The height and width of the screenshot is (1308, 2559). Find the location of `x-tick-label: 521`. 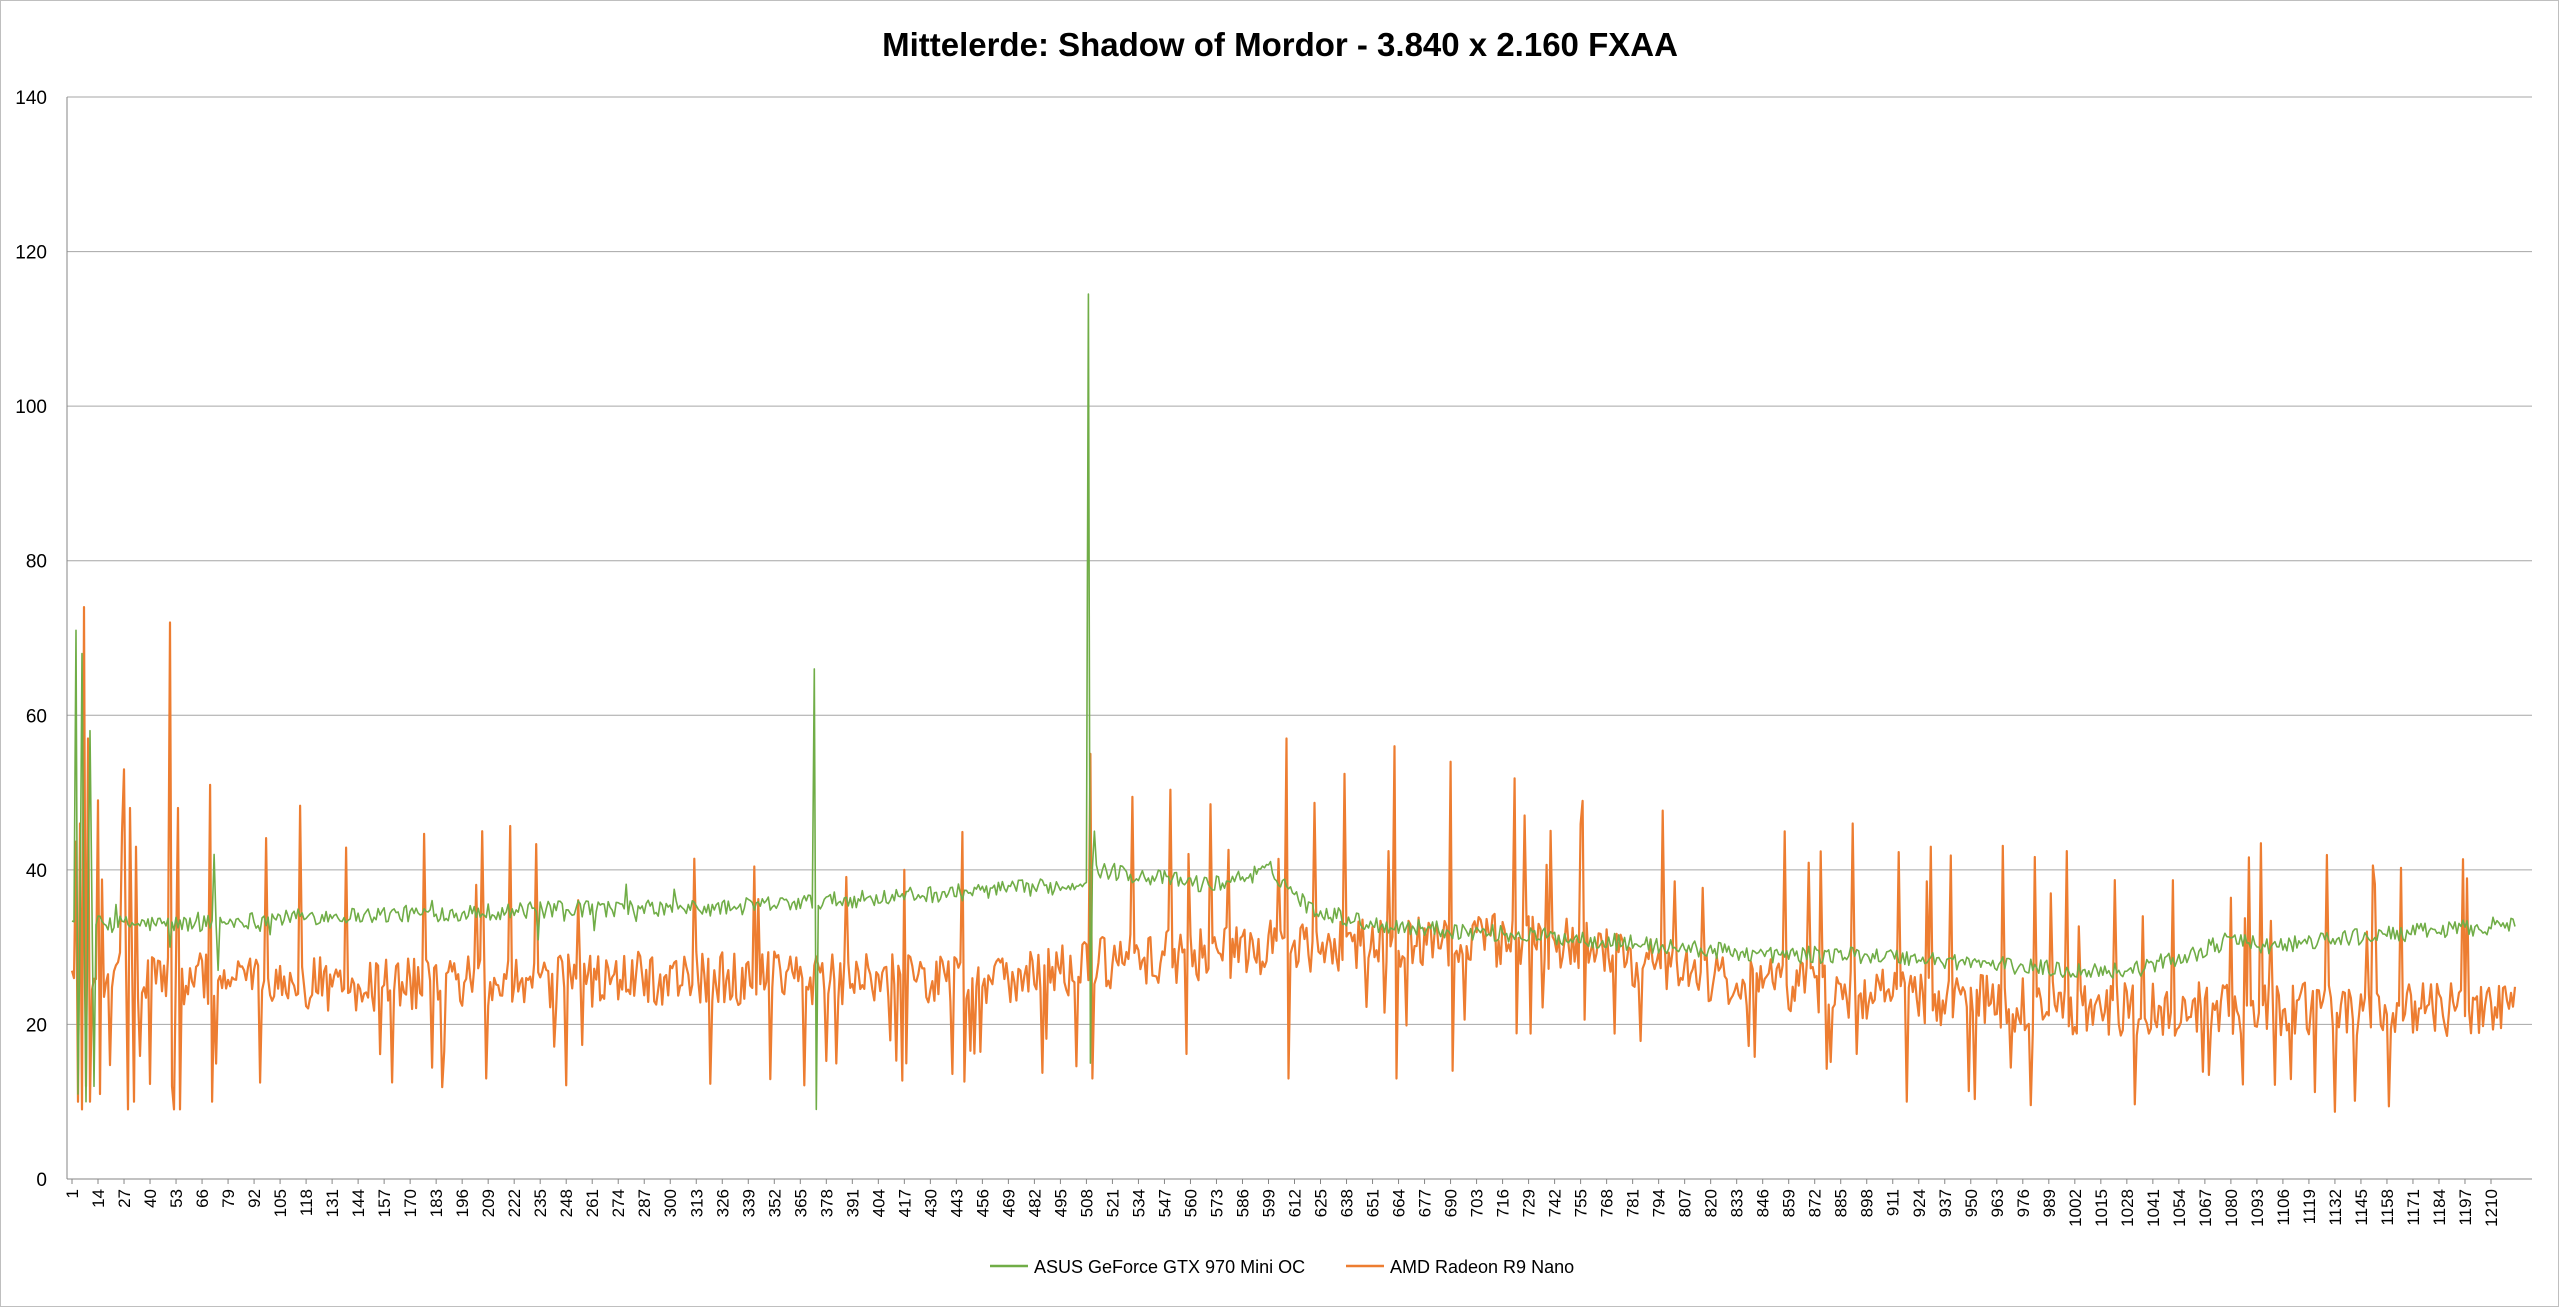

x-tick-label: 521 is located at coordinates (1112, 1203).